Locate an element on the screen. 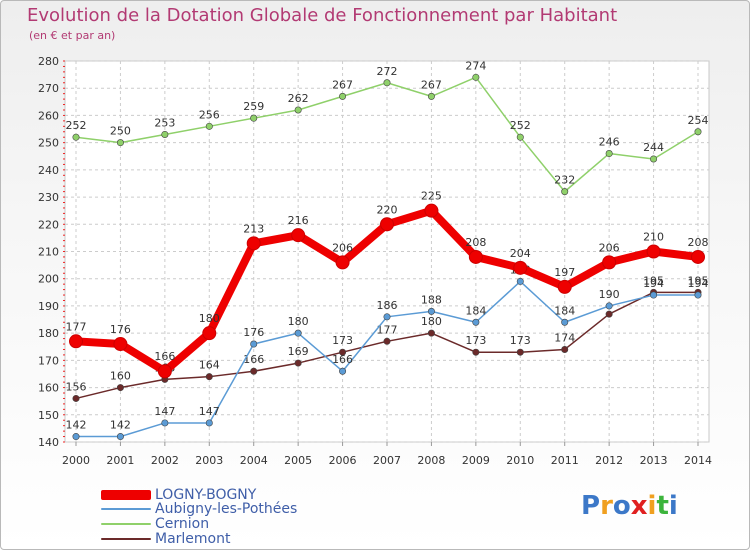 This screenshot has height=550, width=750. y-tick-label: 180 is located at coordinates (48, 333).